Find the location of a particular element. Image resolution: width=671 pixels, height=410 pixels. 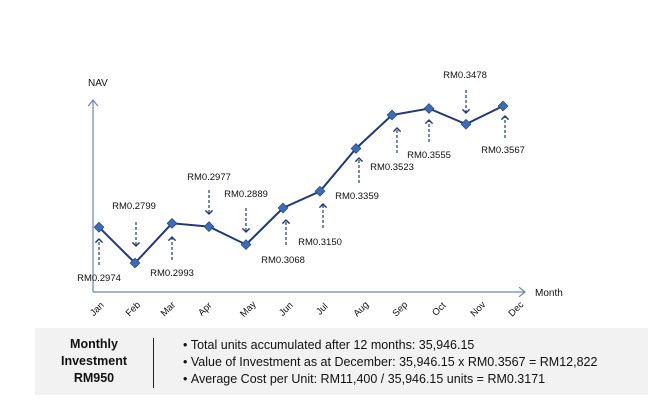

data-label: RM0.2889 is located at coordinates (246, 194).